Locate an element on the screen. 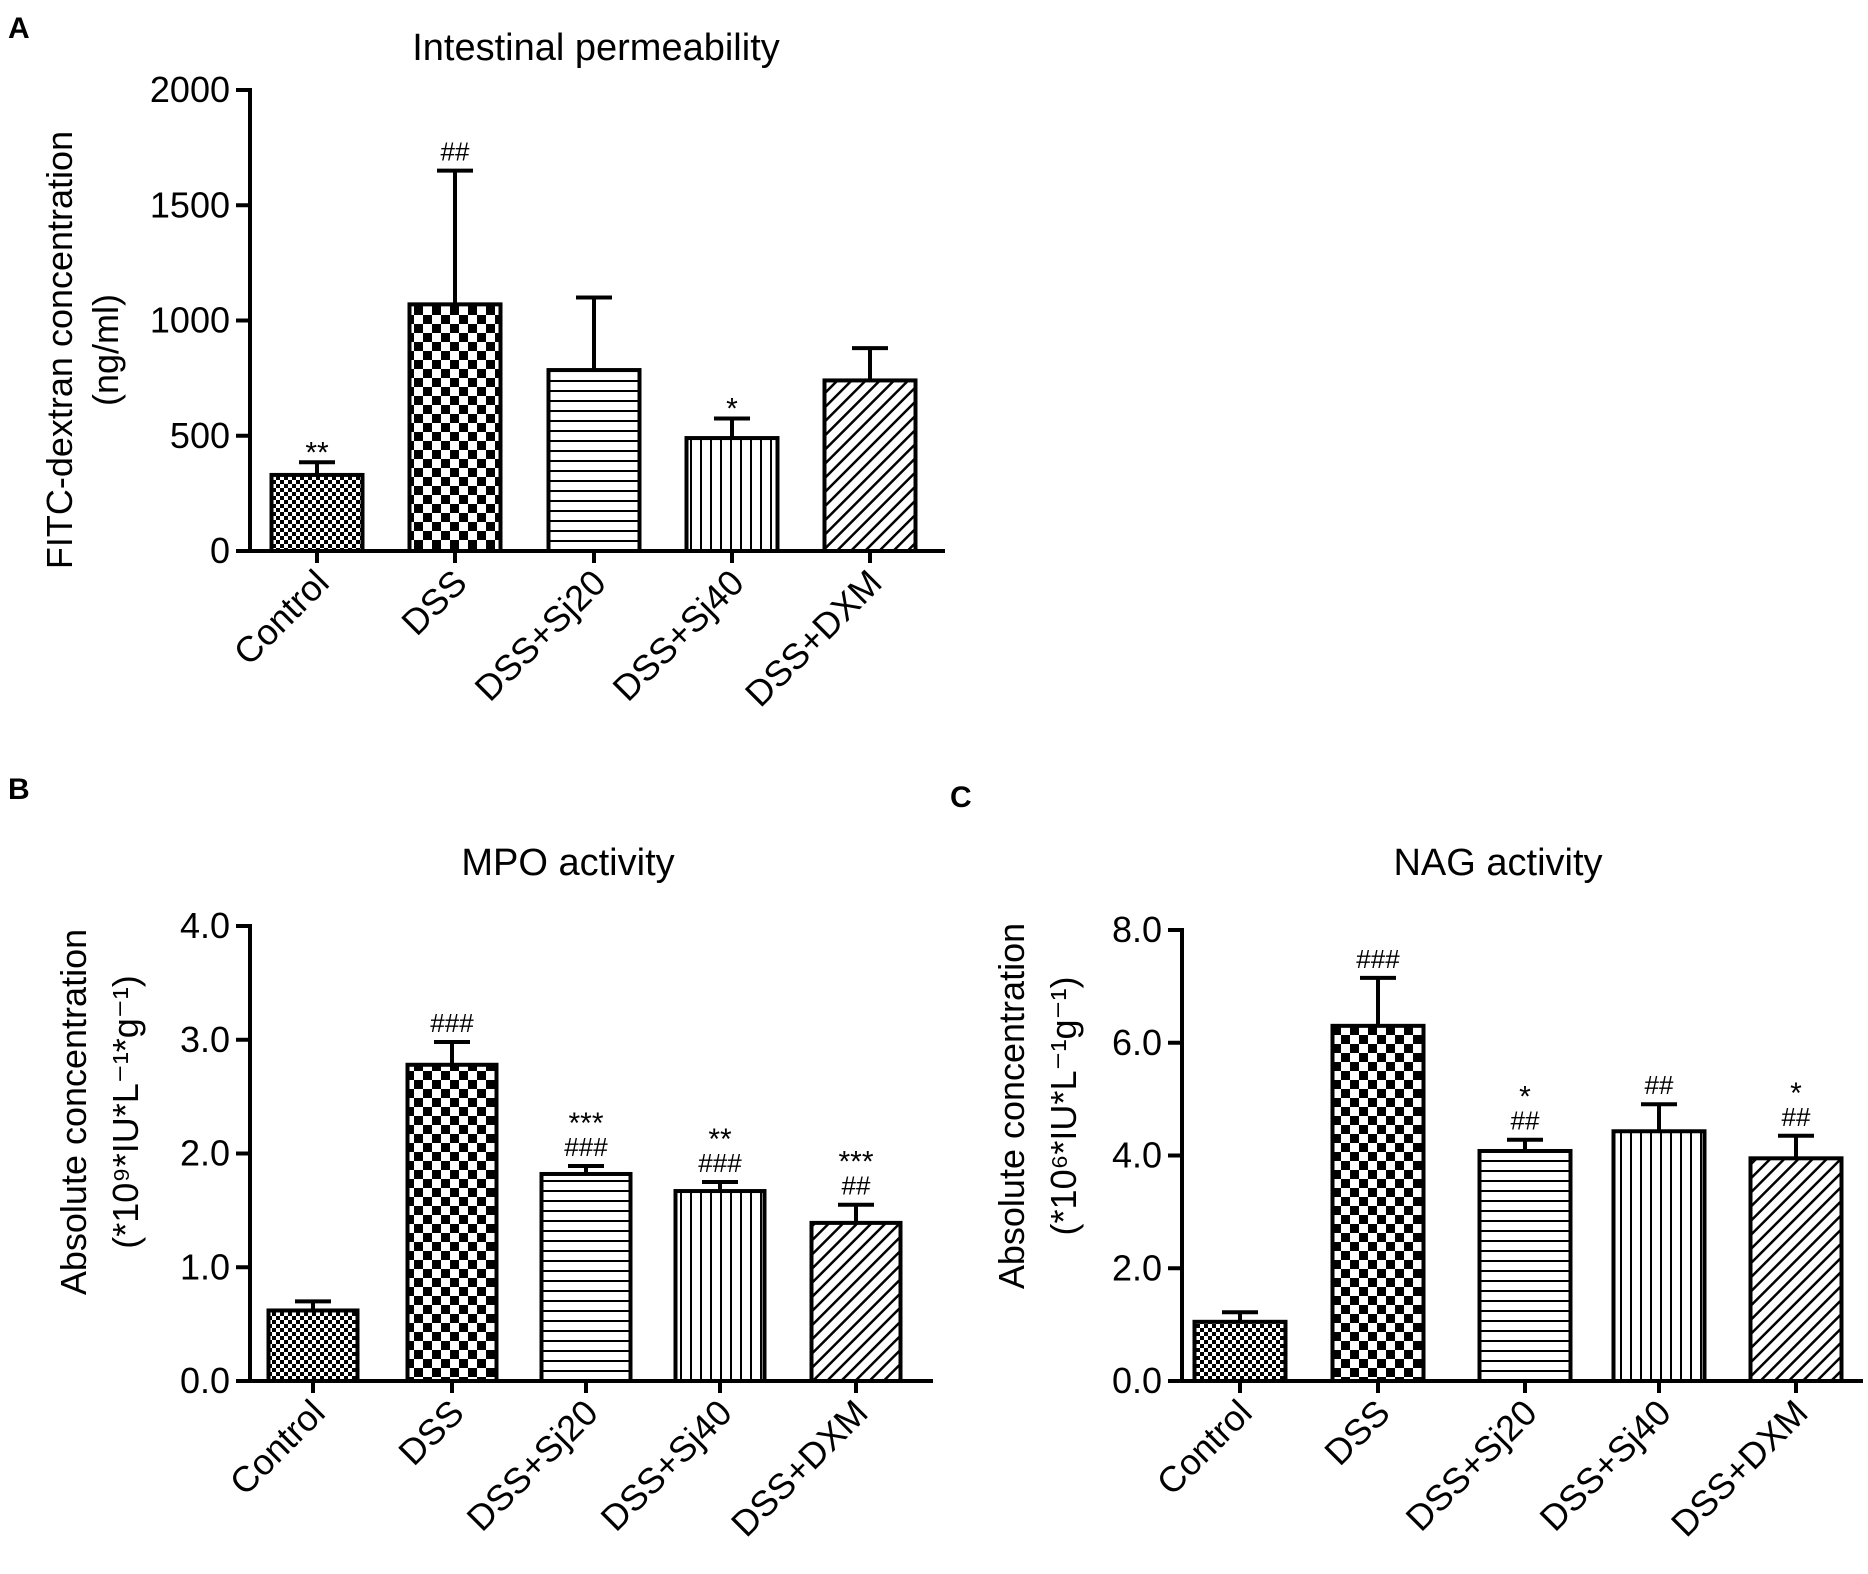  y-tick-label: 8.0 is located at coordinates (1137, 929).